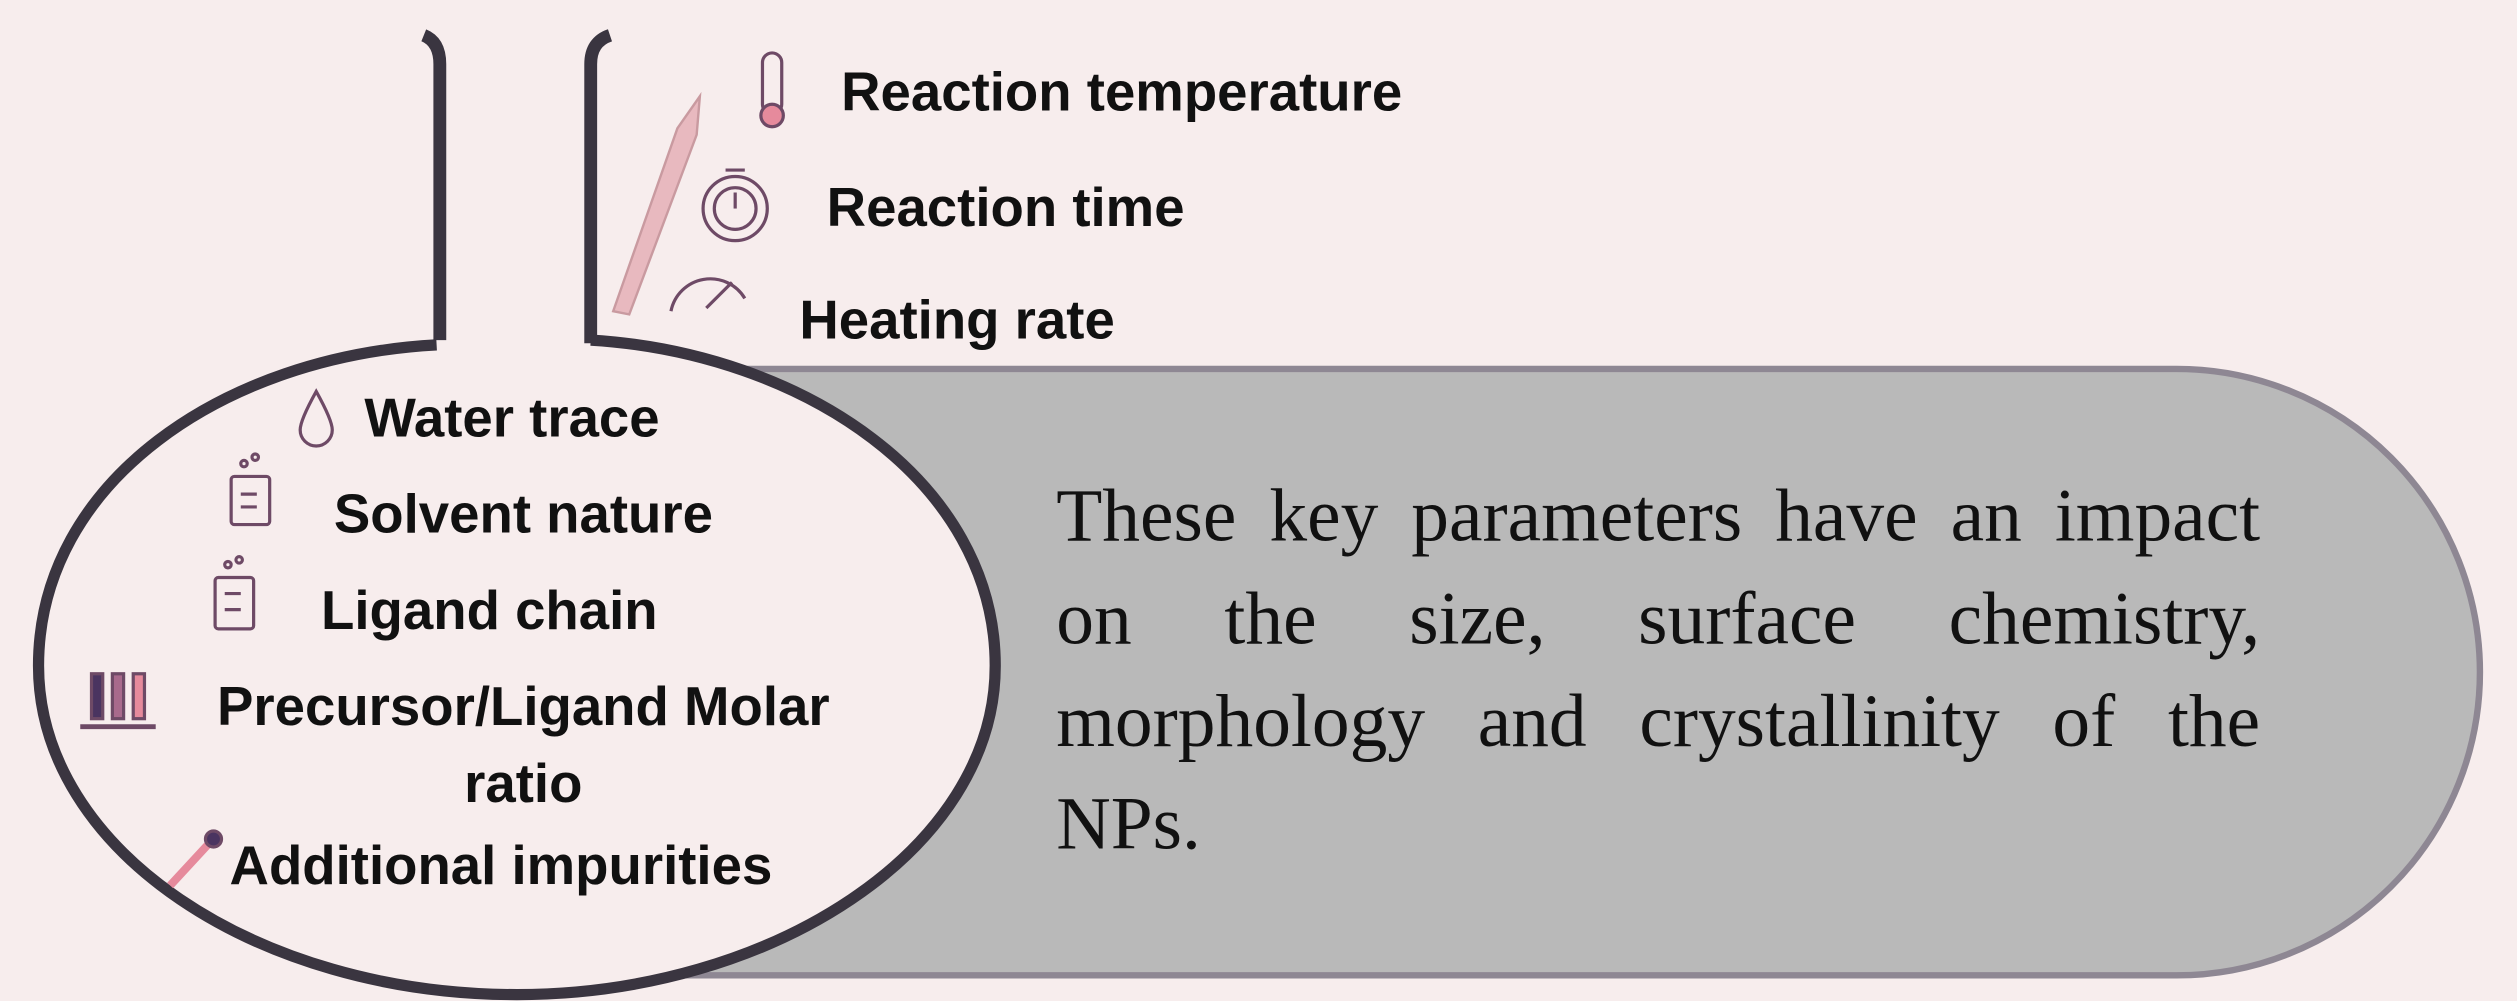 The image size is (2517, 1001). I want to click on top-parameter: Reaction time, so click(1005, 209).